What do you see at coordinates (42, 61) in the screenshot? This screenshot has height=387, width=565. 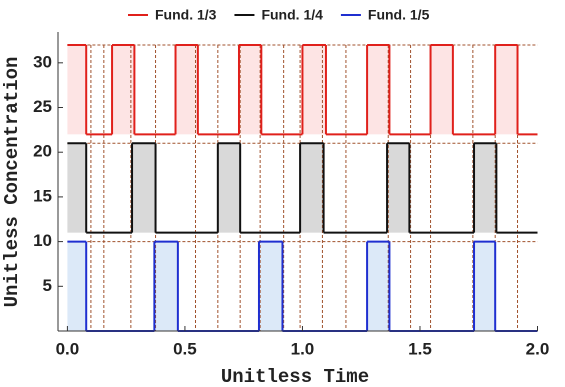 I see `y-tick-label: 30` at bounding box center [42, 61].